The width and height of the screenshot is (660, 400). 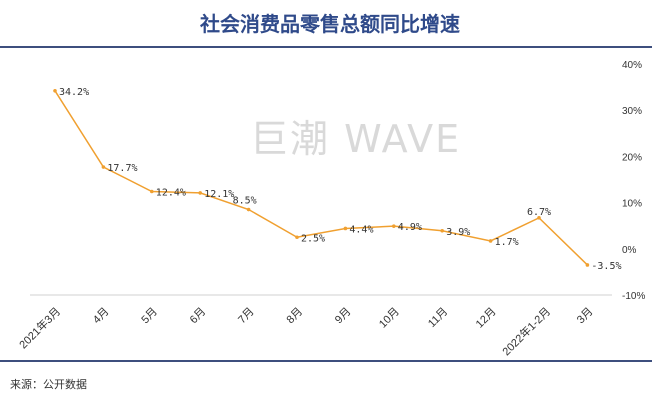 What do you see at coordinates (198, 316) in the screenshot?
I see `x-tick-label: 6月` at bounding box center [198, 316].